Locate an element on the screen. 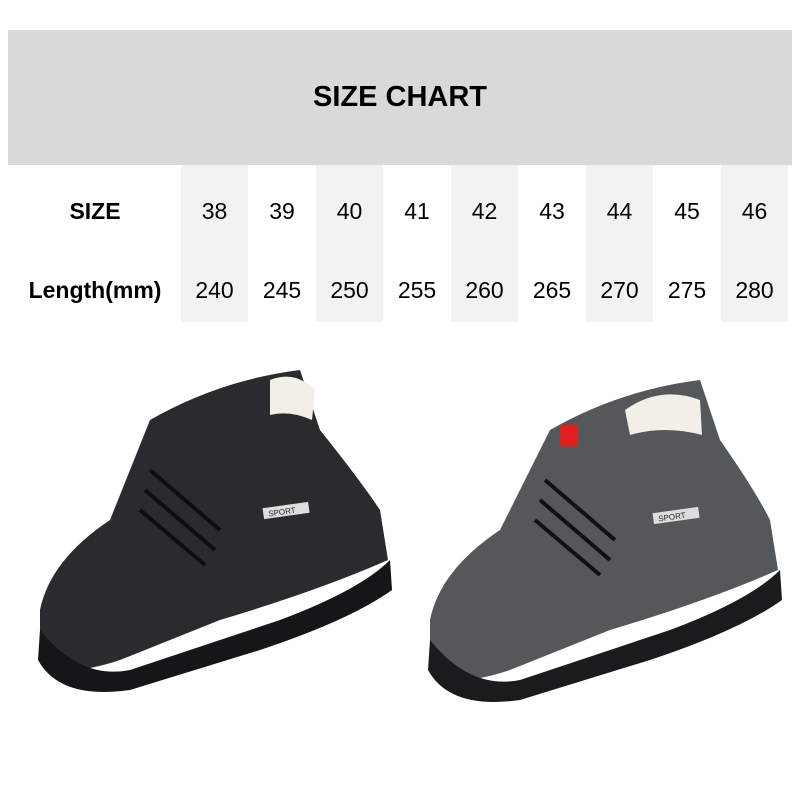  length-cell: 270 is located at coordinates (619, 290).